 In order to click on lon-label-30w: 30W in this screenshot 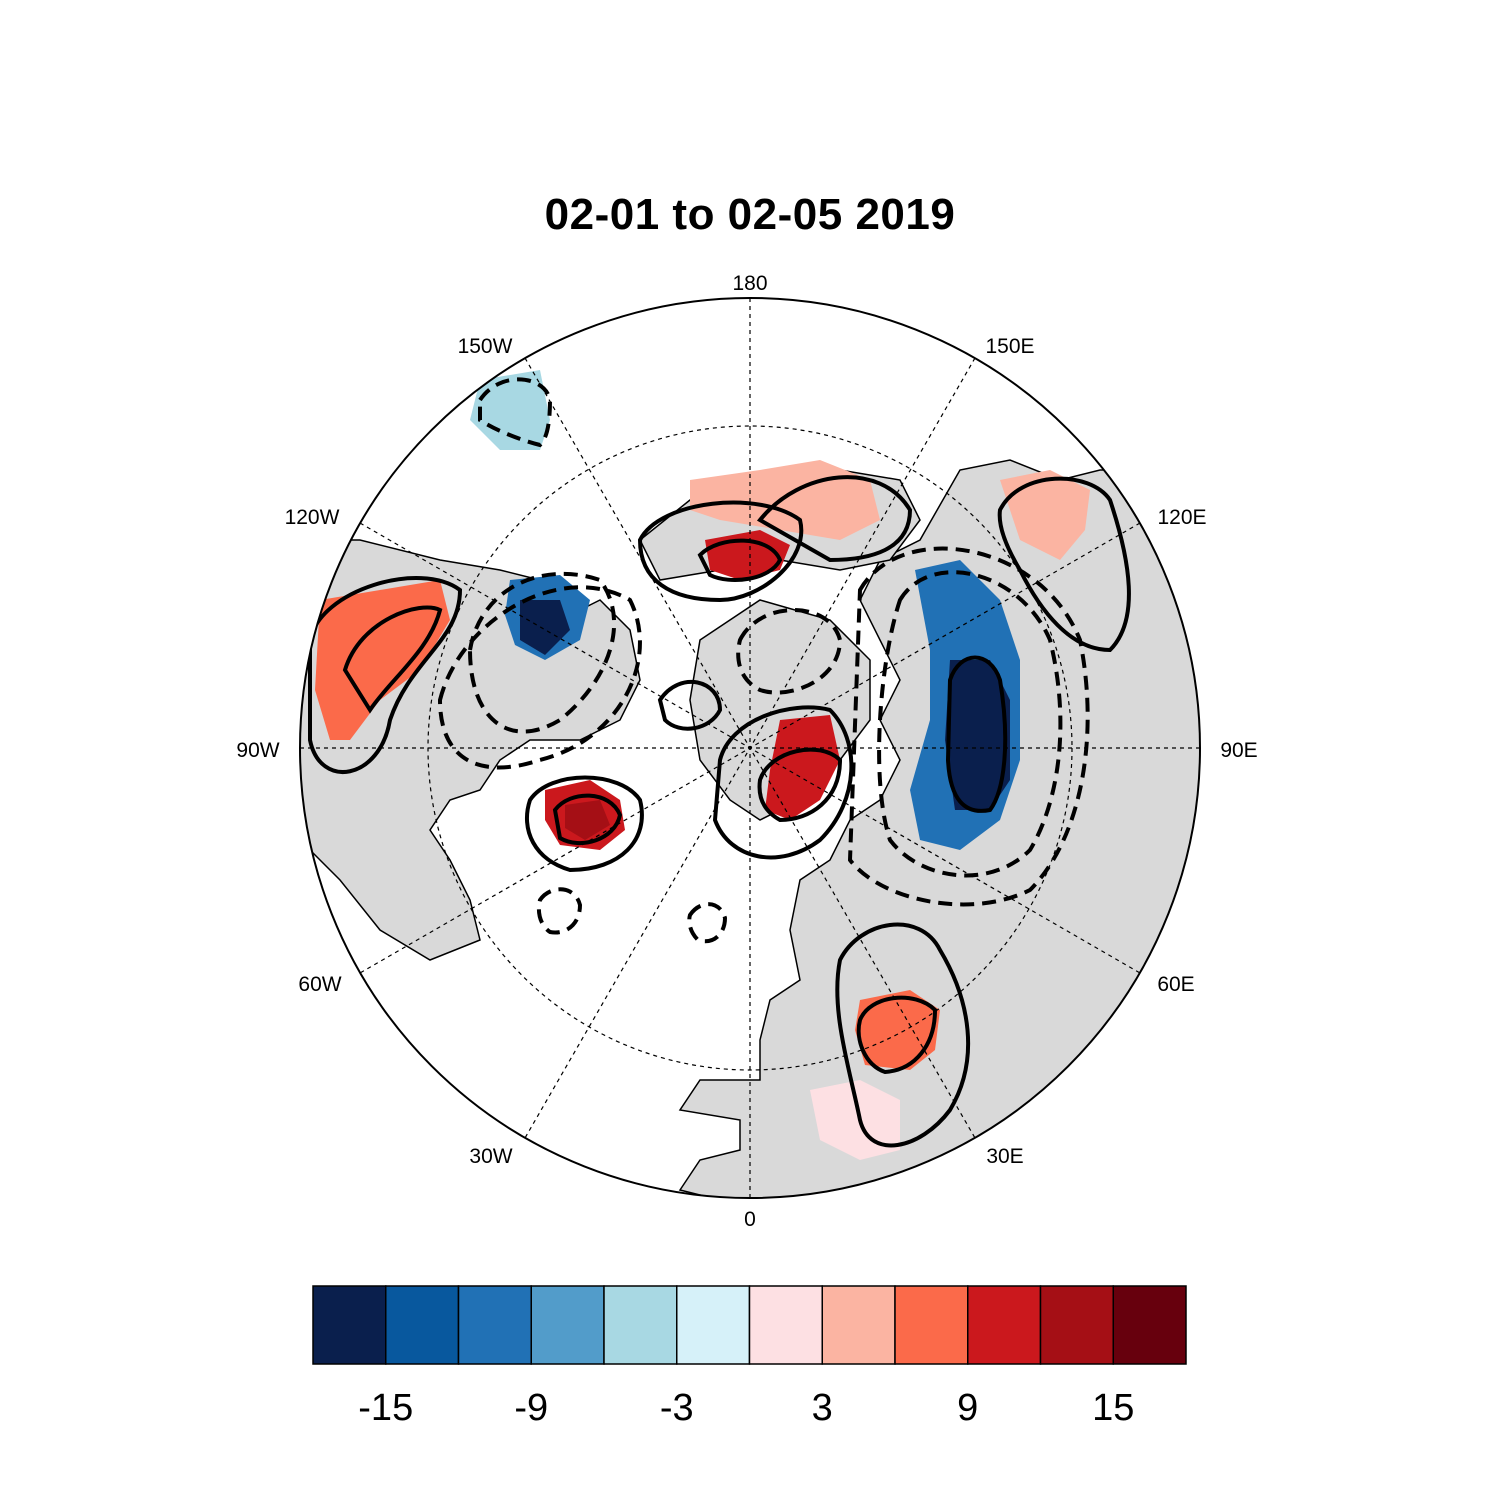, I will do `click(490, 1156)`.